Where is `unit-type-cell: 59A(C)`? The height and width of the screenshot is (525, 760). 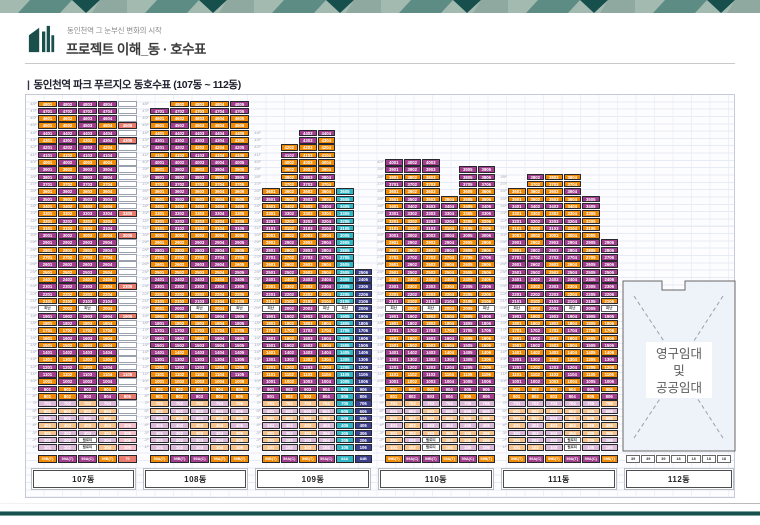 unit-type-cell: 59A(C) is located at coordinates (468, 458).